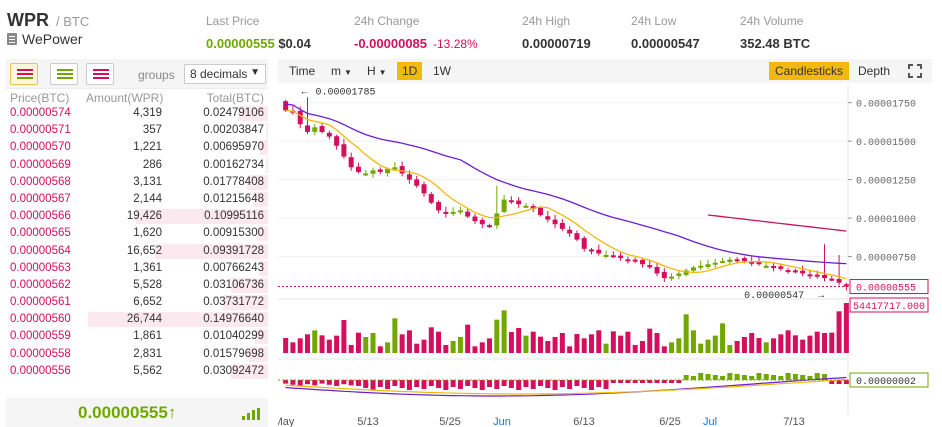 Image resolution: width=942 pixels, height=427 pixels. I want to click on project-name: WePower, so click(44, 39).